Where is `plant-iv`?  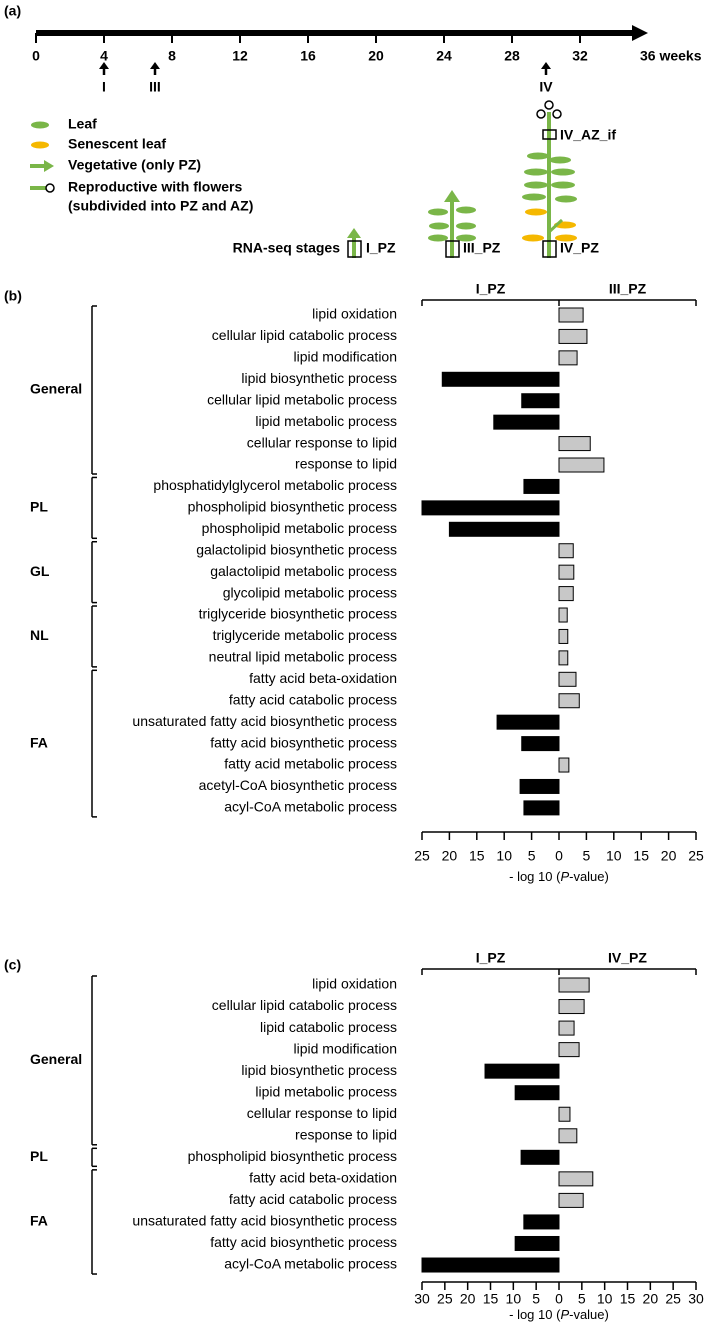 plant-iv is located at coordinates (549, 179).